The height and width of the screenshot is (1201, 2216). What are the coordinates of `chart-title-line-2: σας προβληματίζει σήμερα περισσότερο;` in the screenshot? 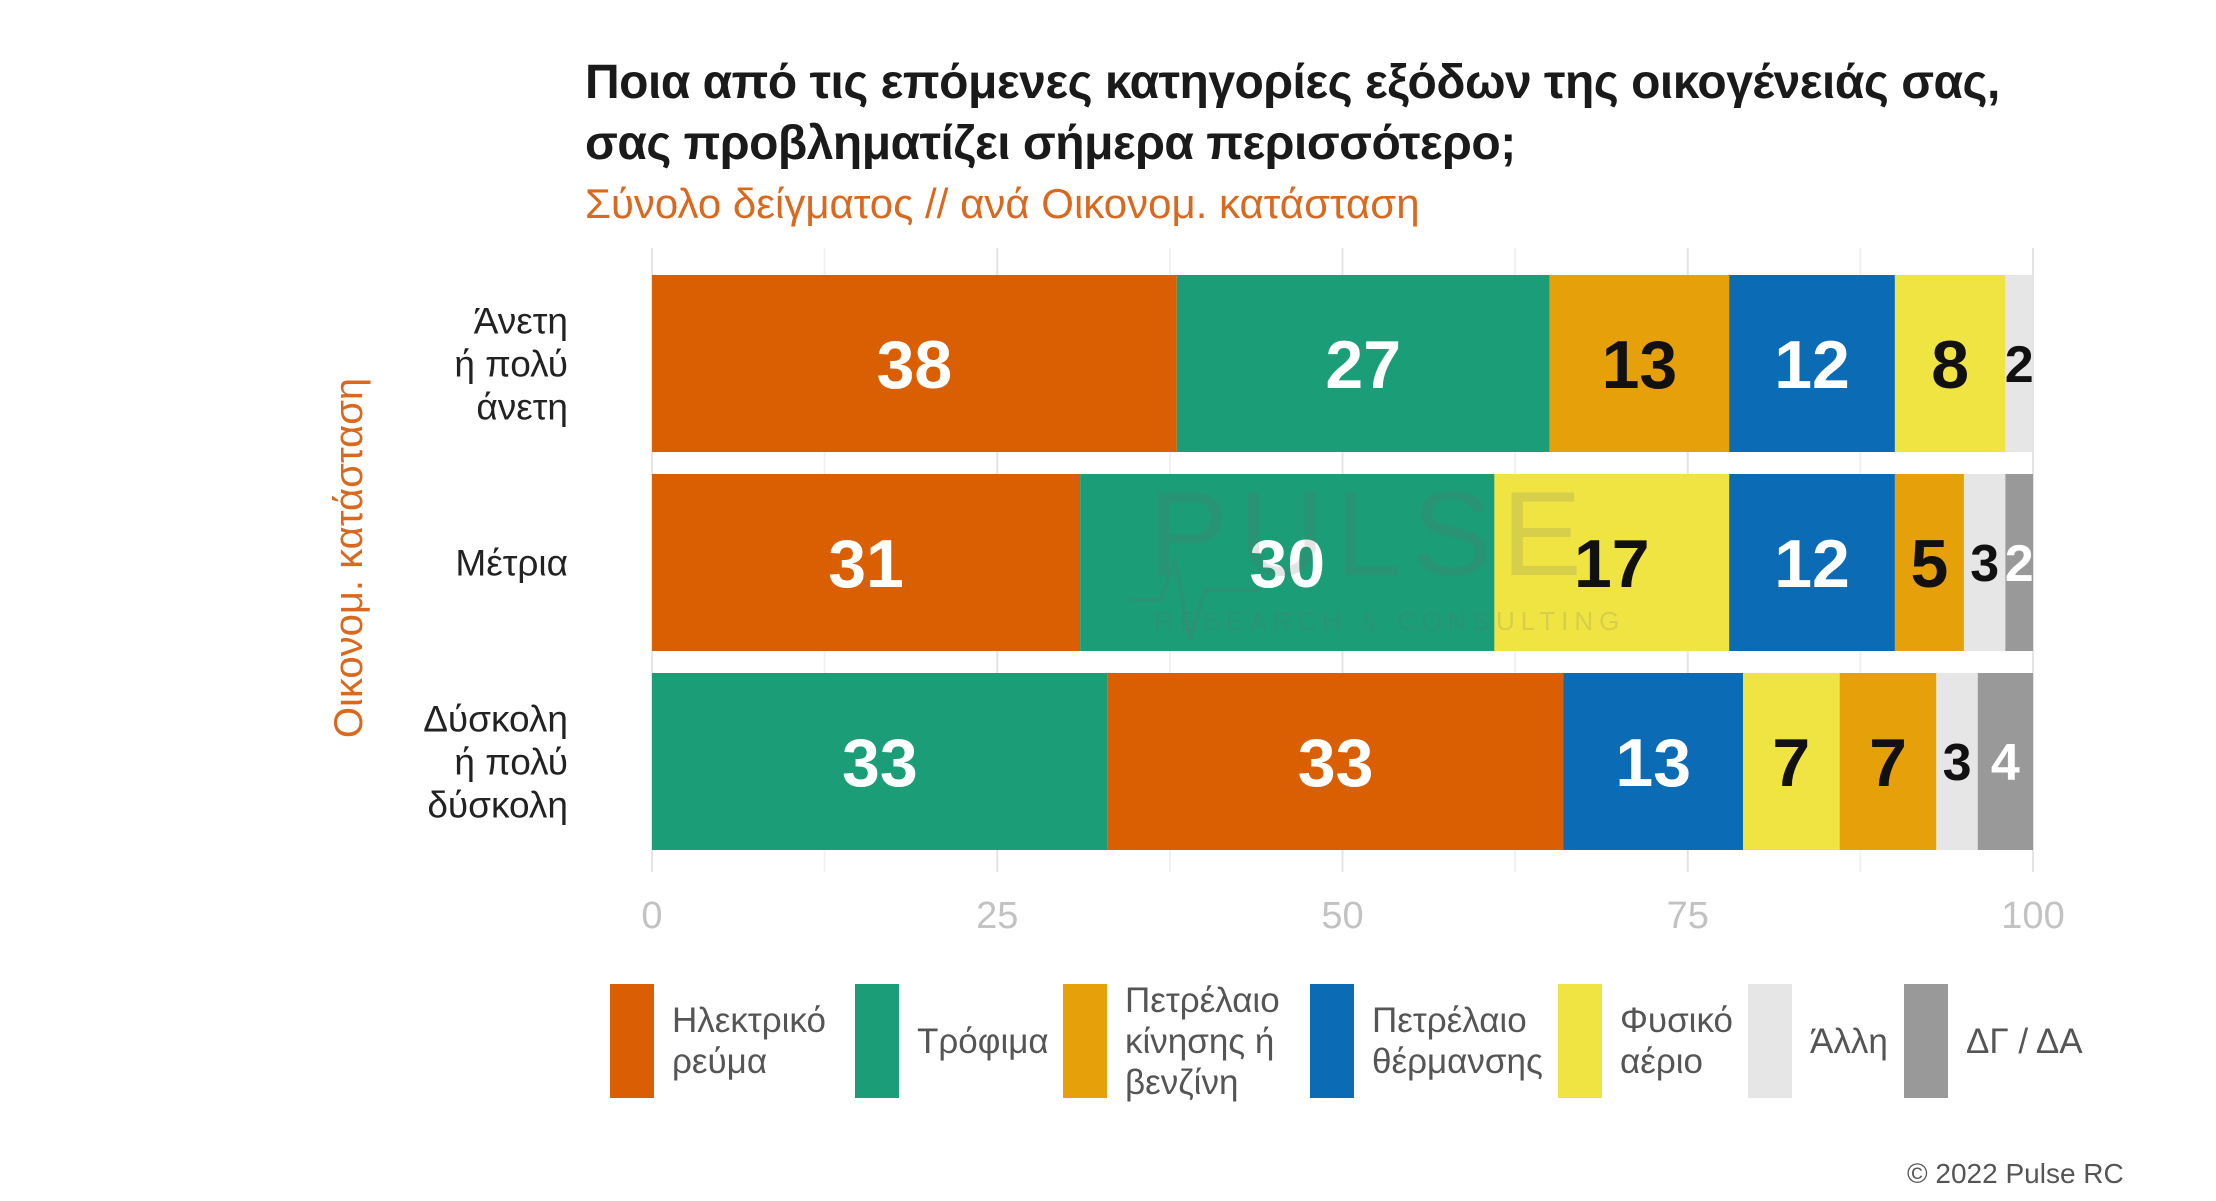 It's located at (1050, 143).